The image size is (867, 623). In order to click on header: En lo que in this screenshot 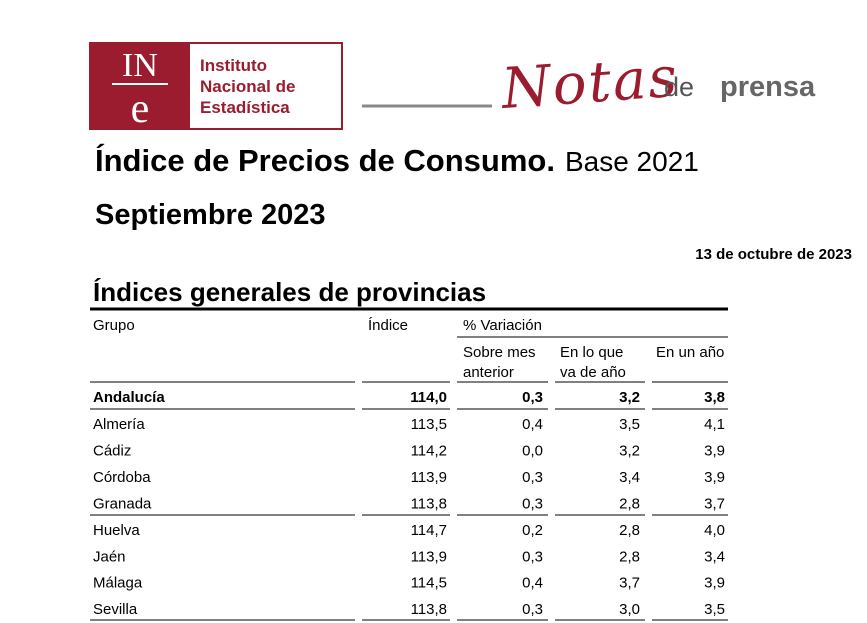, I will do `click(591, 352)`.